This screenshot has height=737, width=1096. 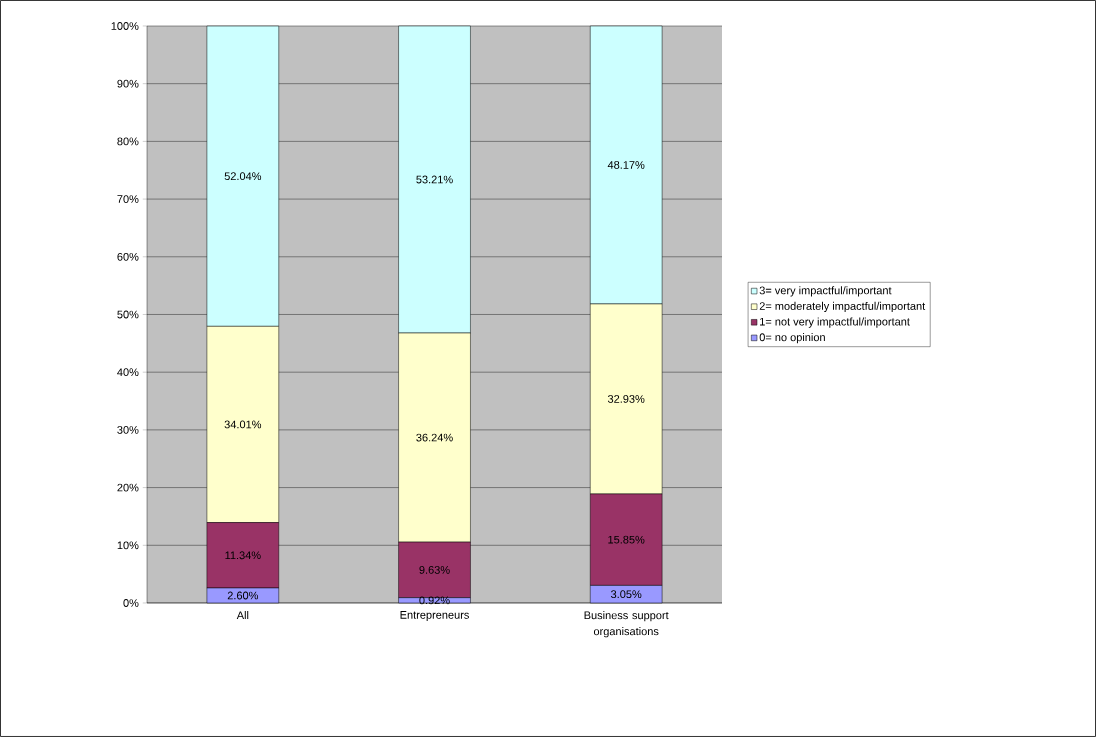 What do you see at coordinates (434, 179) in the screenshot?
I see `data-label: 53.21%` at bounding box center [434, 179].